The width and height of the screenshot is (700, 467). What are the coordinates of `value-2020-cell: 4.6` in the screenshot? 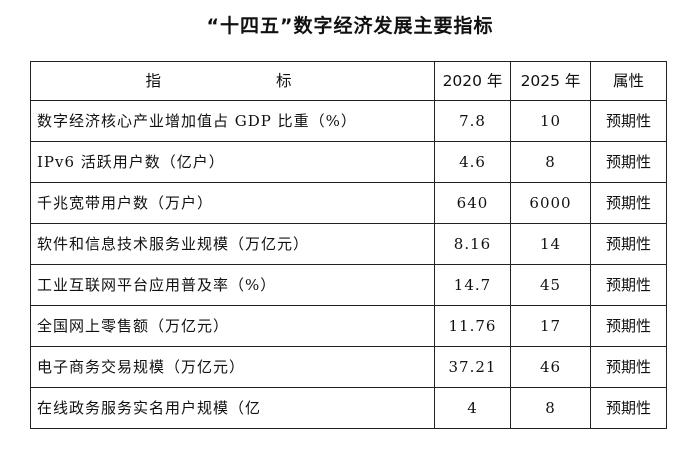 It's located at (472, 162).